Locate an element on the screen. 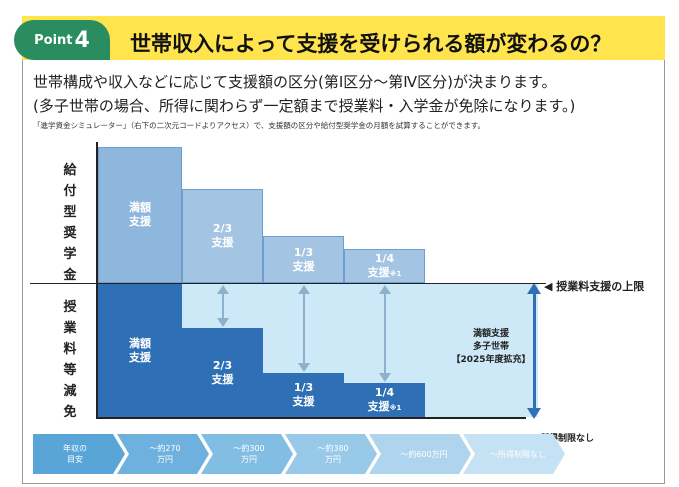 Image resolution: width=679 pixels, height=487 pixels. y-axis is located at coordinates (97, 280).